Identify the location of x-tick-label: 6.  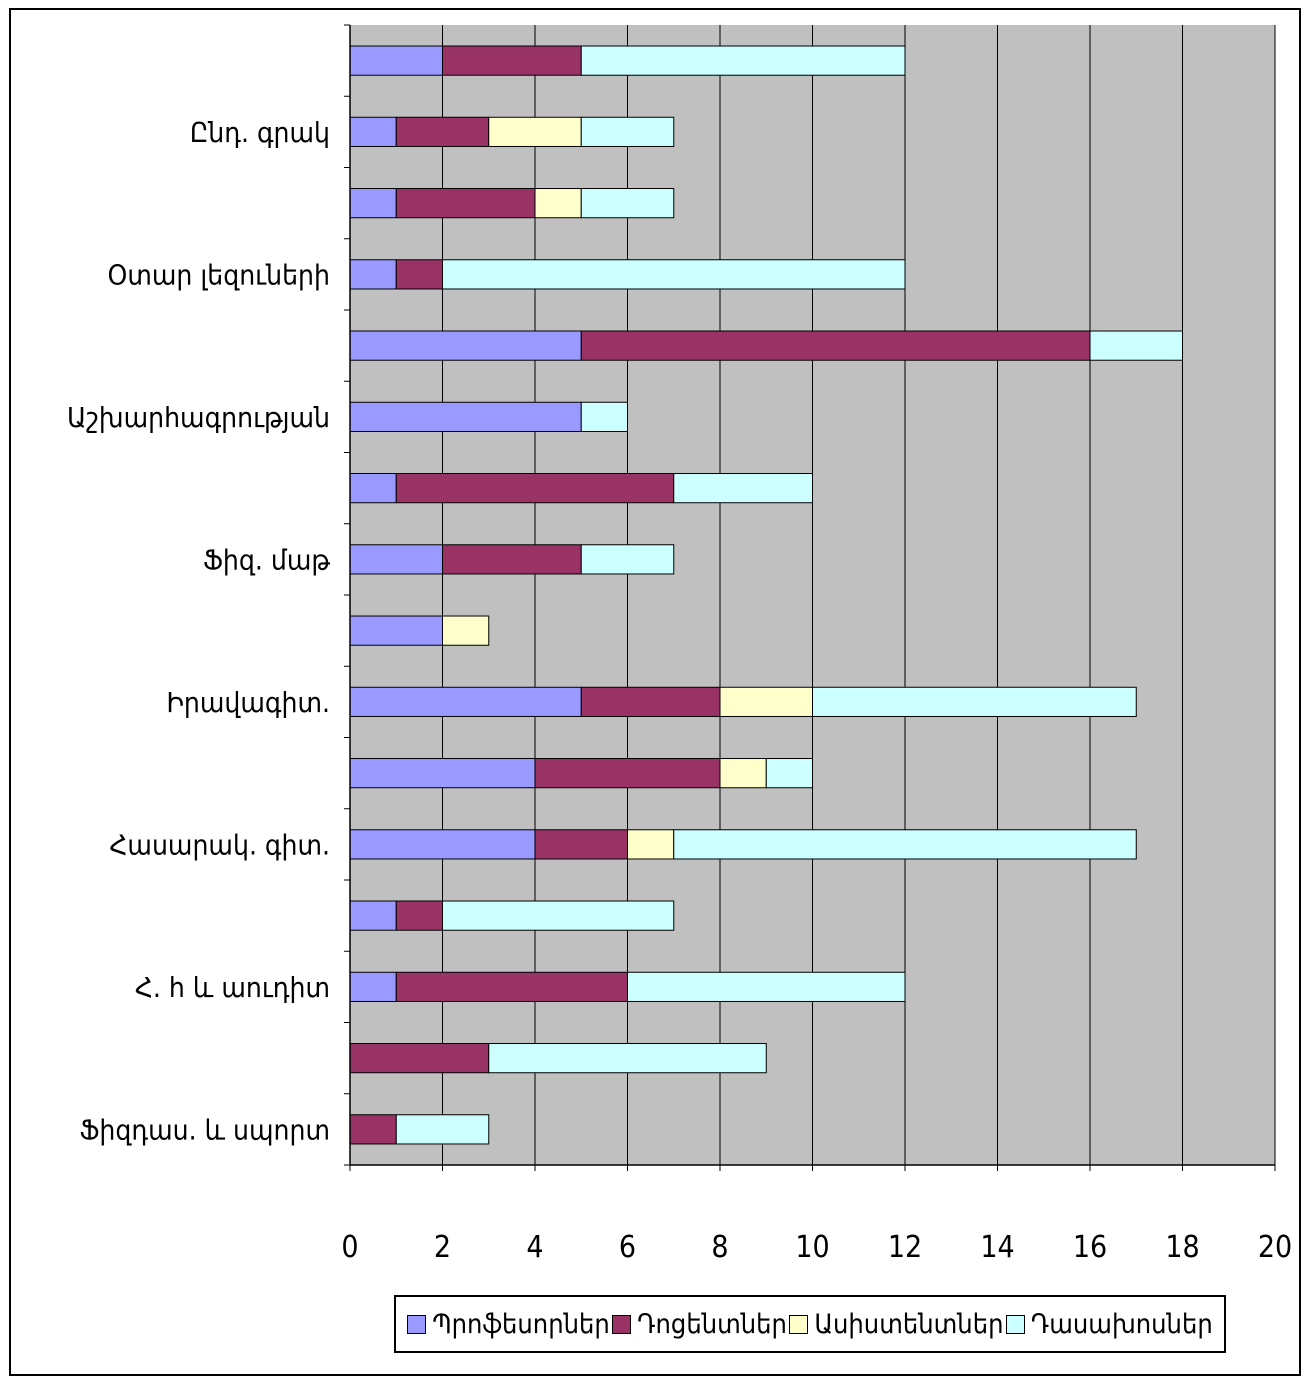
(627, 1247).